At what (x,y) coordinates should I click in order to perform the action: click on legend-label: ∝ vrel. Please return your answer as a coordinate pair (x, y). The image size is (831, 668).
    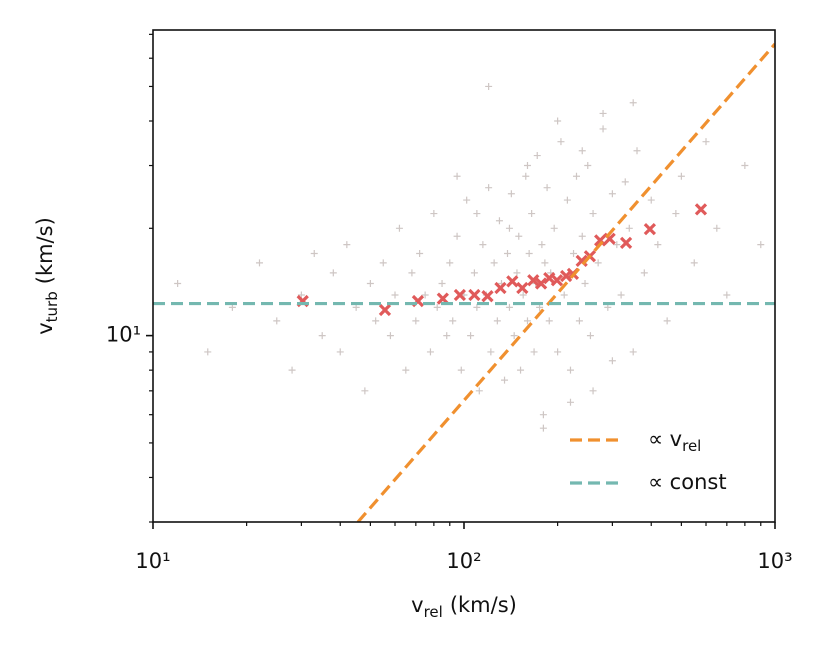
    Looking at the image, I should click on (674, 441).